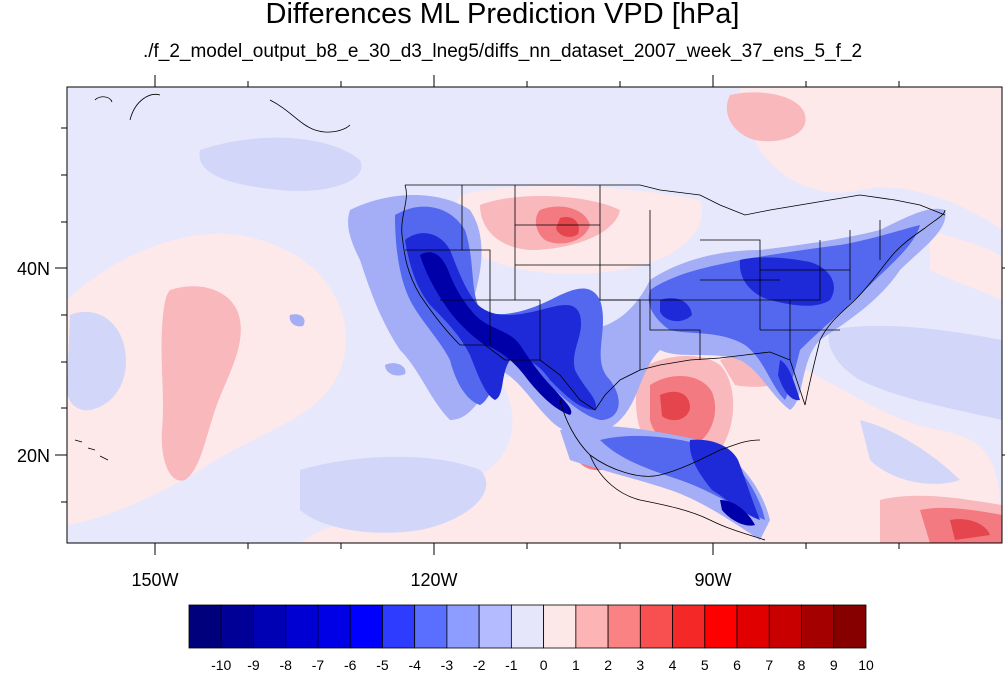 The width and height of the screenshot is (1005, 677). I want to click on colorbar-label: 8, so click(802, 664).